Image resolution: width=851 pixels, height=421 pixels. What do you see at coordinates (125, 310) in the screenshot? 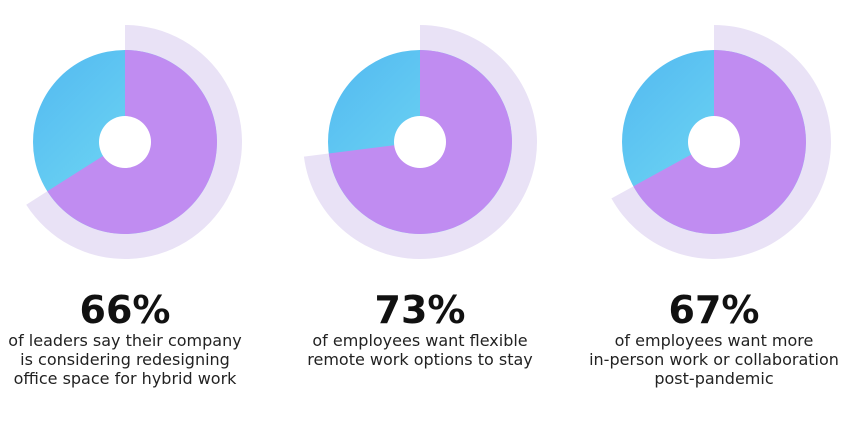
I see `value-label: 66%` at bounding box center [125, 310].